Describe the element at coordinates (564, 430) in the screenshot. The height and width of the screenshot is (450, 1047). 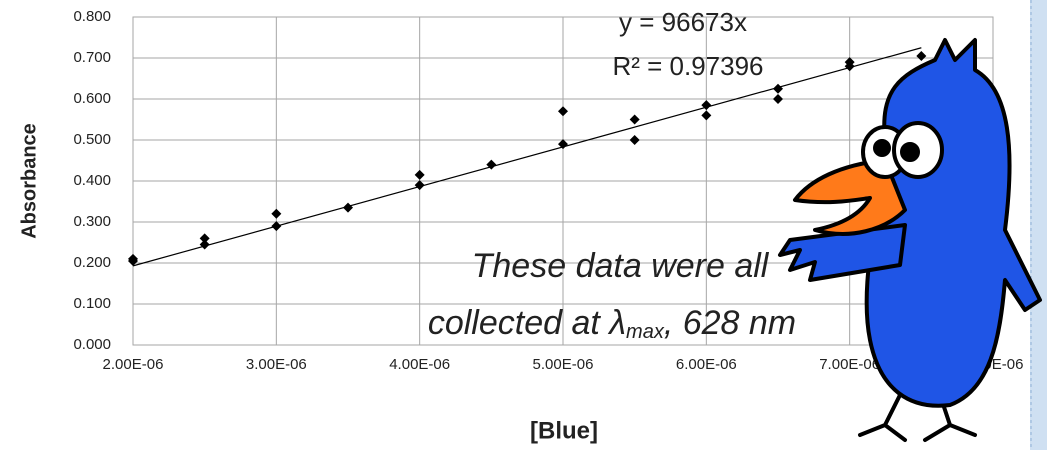
I see `x-axis-title: [Blue]` at that location.